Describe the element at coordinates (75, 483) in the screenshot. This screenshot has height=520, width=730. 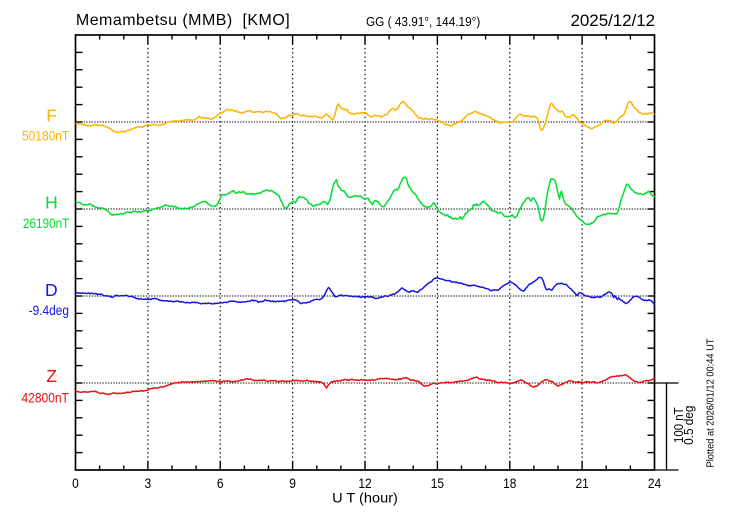
I see `svg-text: 0` at that location.